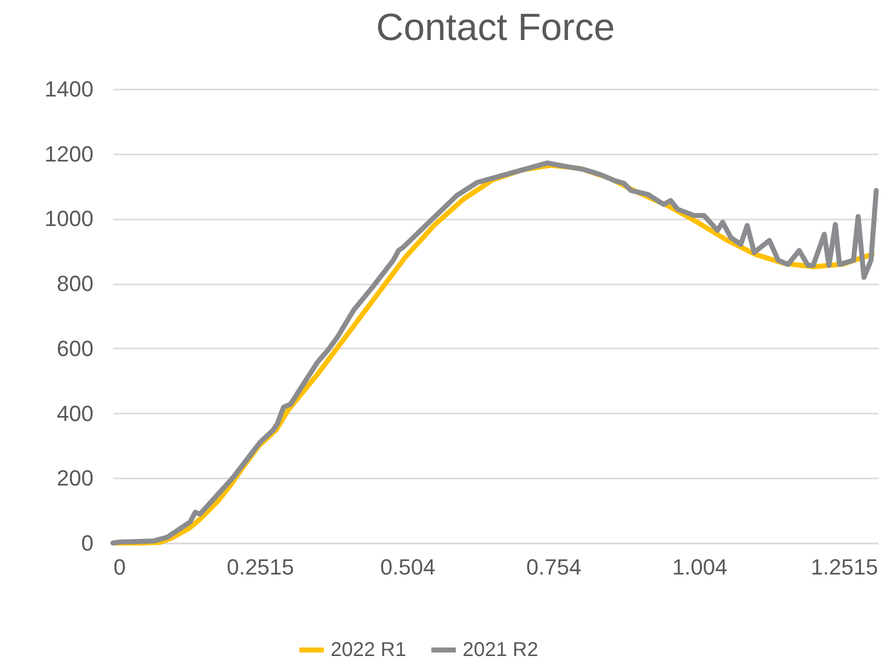 This screenshot has height=664, width=894. Describe the element at coordinates (844, 567) in the screenshot. I see `x-tick-label: 1.2515` at that location.